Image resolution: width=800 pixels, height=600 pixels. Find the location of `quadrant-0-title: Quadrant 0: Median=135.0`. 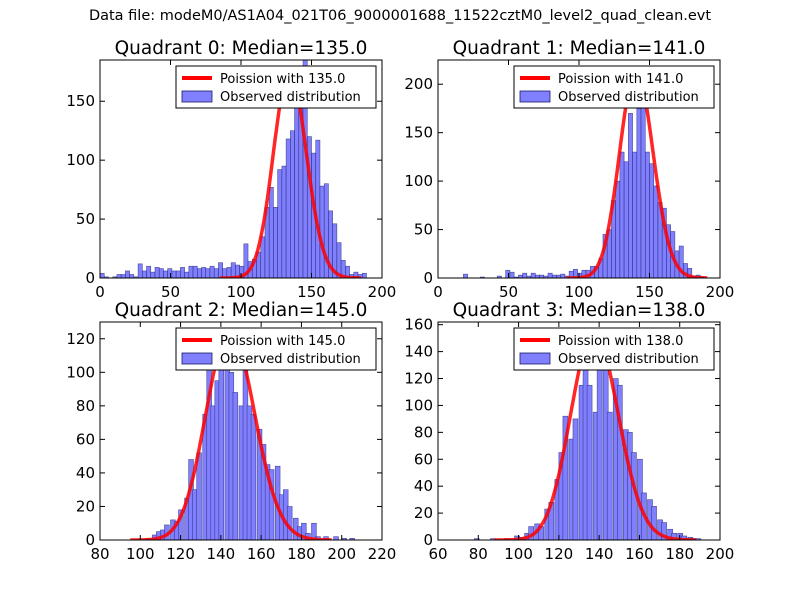

quadrant-0-title: Quadrant 0: Median=135.0 is located at coordinates (241, 48).